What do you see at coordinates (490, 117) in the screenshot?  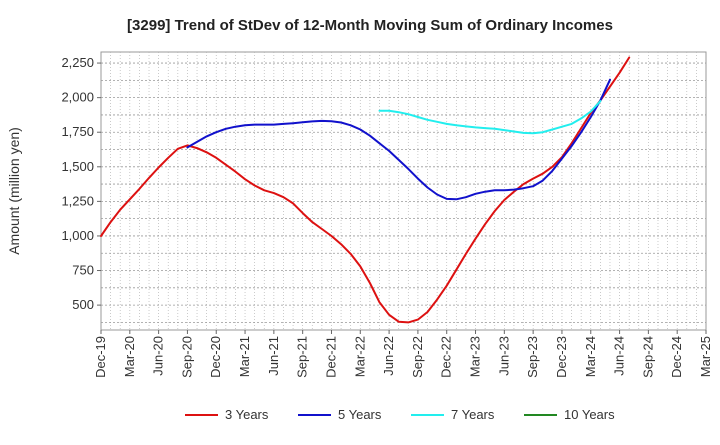 I see `series-line-7-years` at bounding box center [490, 117].